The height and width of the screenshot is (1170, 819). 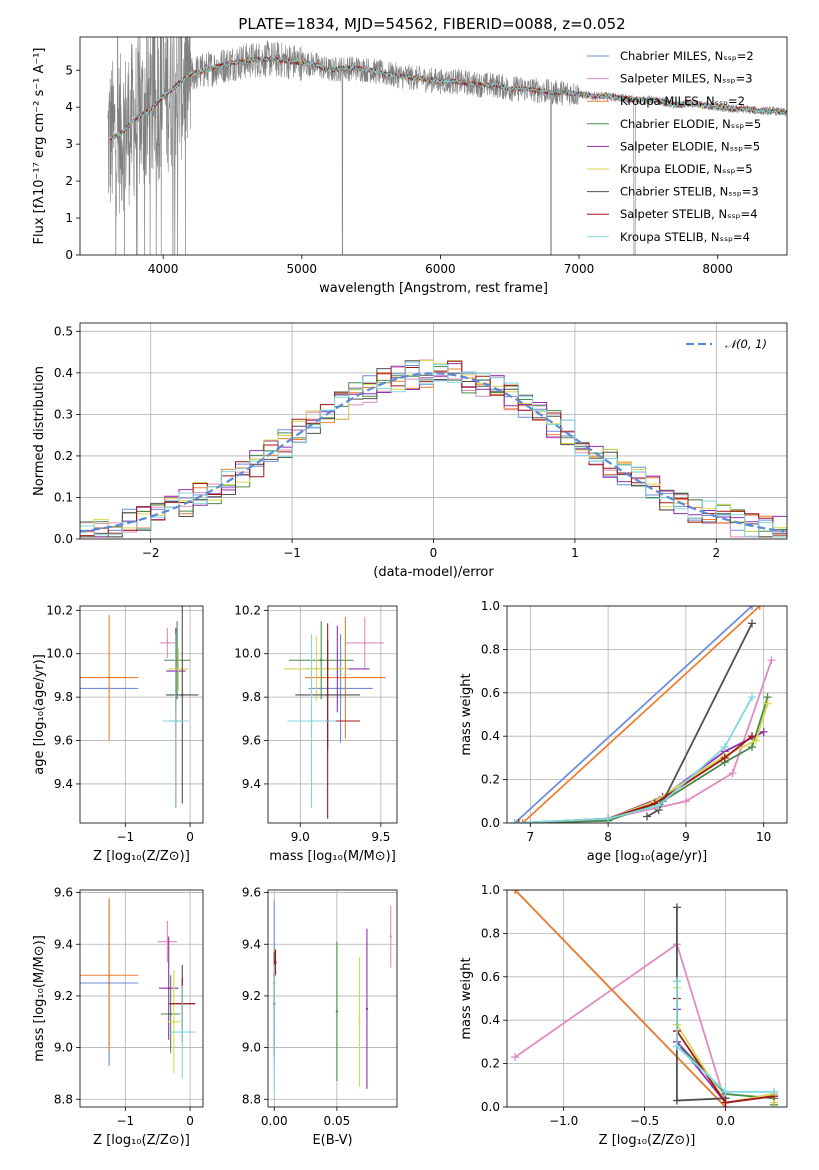 I want to click on age-z-ylabel: age [log₁₀(age/yr)], so click(x=39, y=714).